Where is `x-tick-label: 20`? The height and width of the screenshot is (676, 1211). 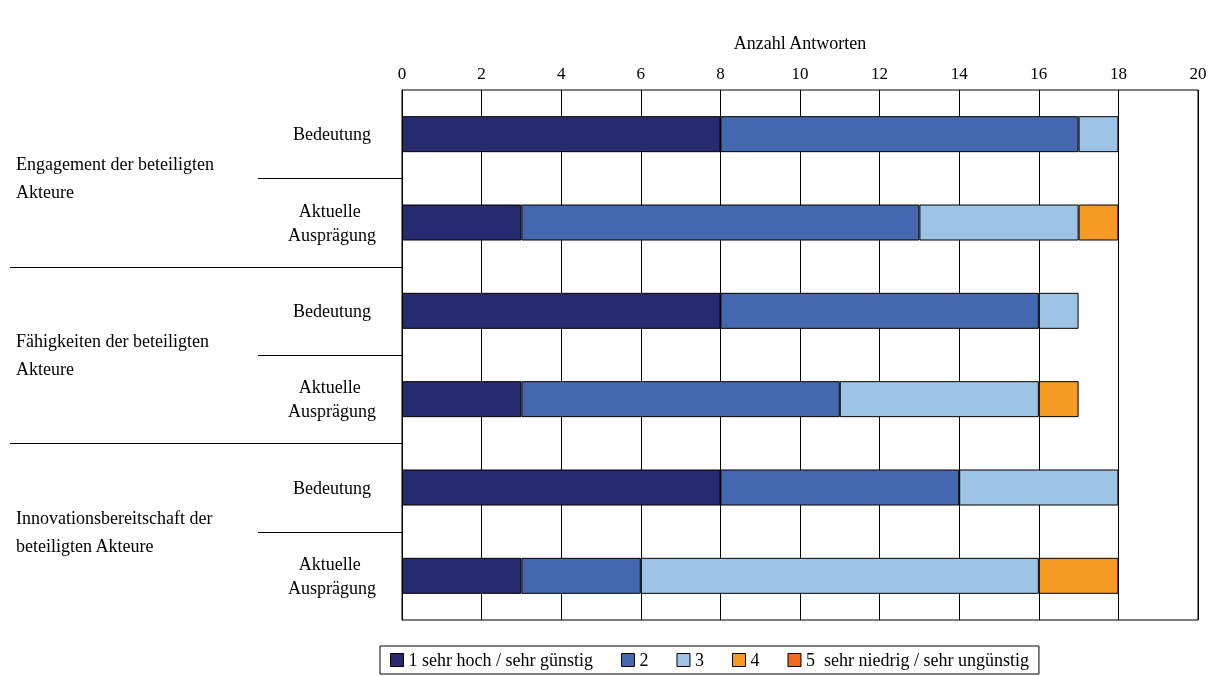
x-tick-label: 20 is located at coordinates (1198, 73).